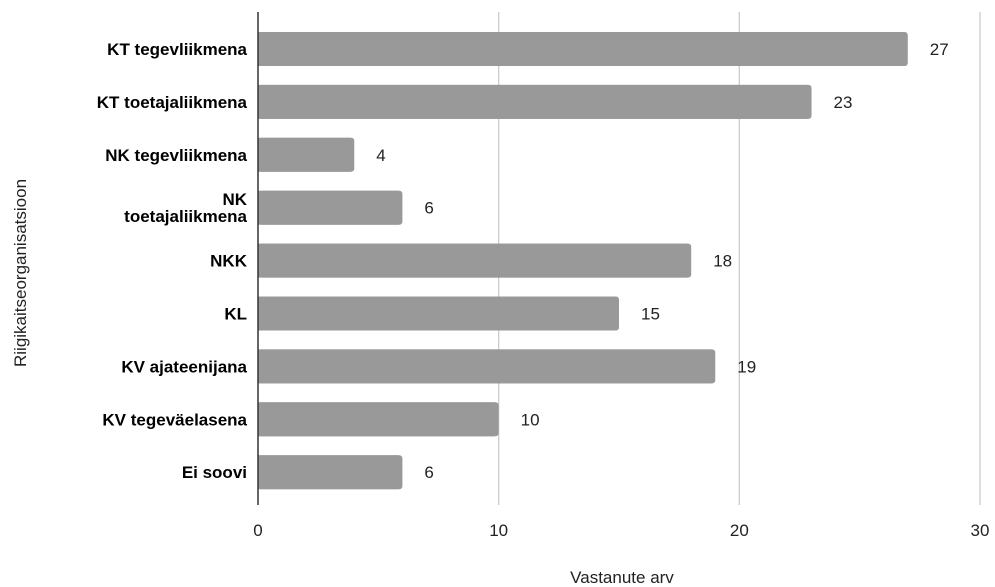  What do you see at coordinates (184, 366) in the screenshot?
I see `category-label: KV ajateenijana` at bounding box center [184, 366].